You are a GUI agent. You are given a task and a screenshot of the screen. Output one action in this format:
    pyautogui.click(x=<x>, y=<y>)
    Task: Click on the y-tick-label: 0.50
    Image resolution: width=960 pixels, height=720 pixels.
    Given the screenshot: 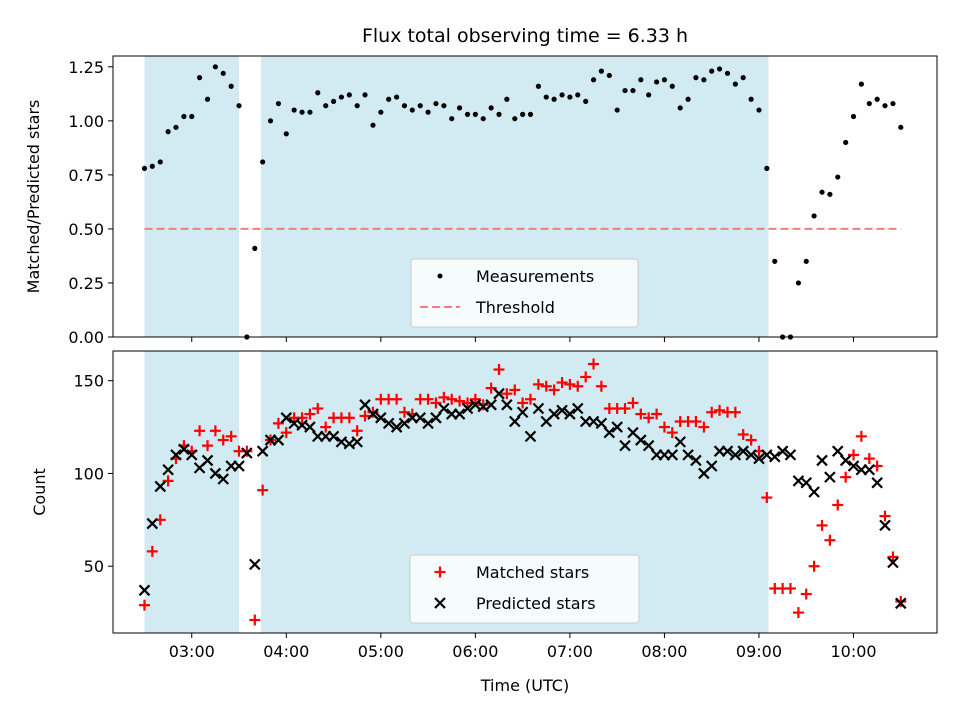 What is the action you would take?
    pyautogui.click(x=86, y=229)
    